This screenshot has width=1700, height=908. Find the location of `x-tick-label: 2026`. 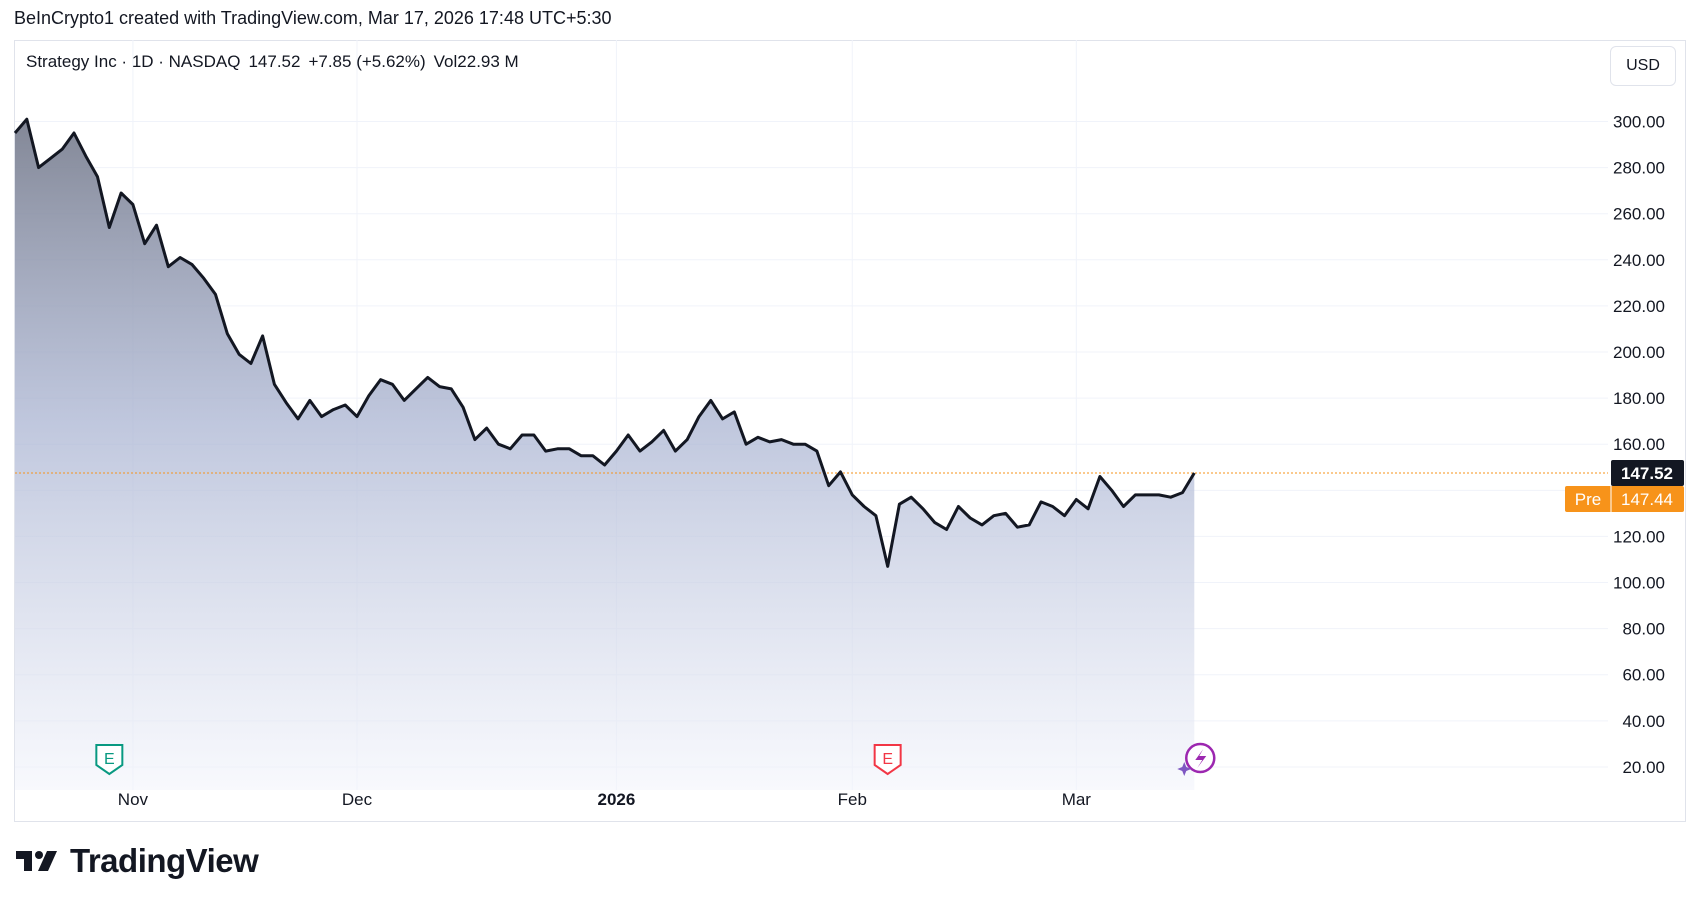

x-tick-label: 2026 is located at coordinates (617, 799).